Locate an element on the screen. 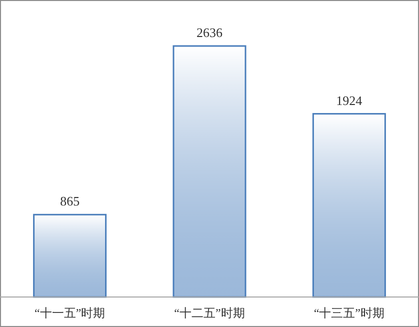  data-label: 1924 is located at coordinates (349, 100).